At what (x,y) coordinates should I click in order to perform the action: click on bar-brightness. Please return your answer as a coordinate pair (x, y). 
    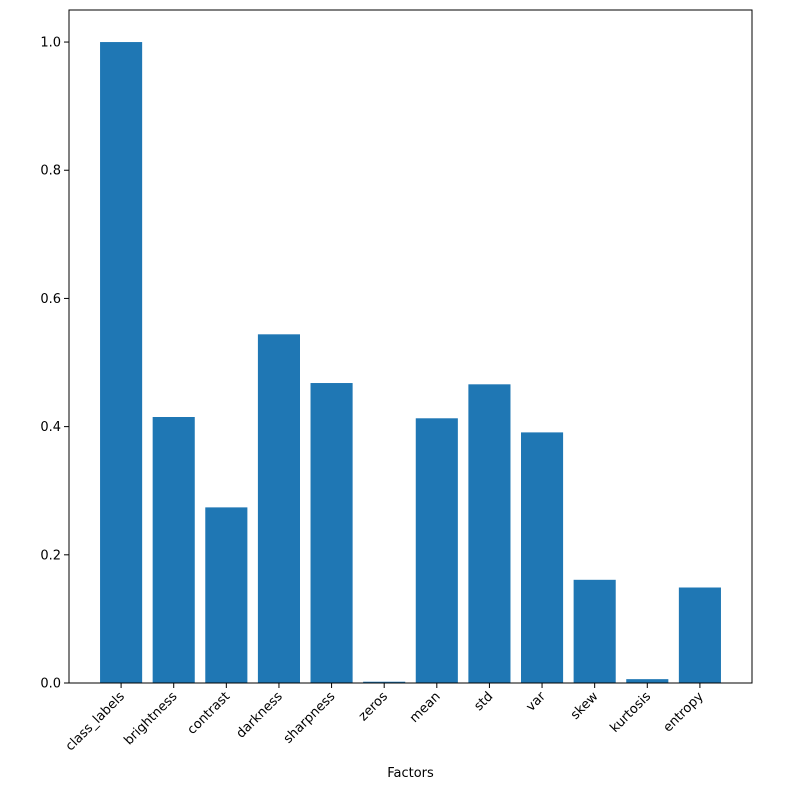
    Looking at the image, I should click on (173, 550).